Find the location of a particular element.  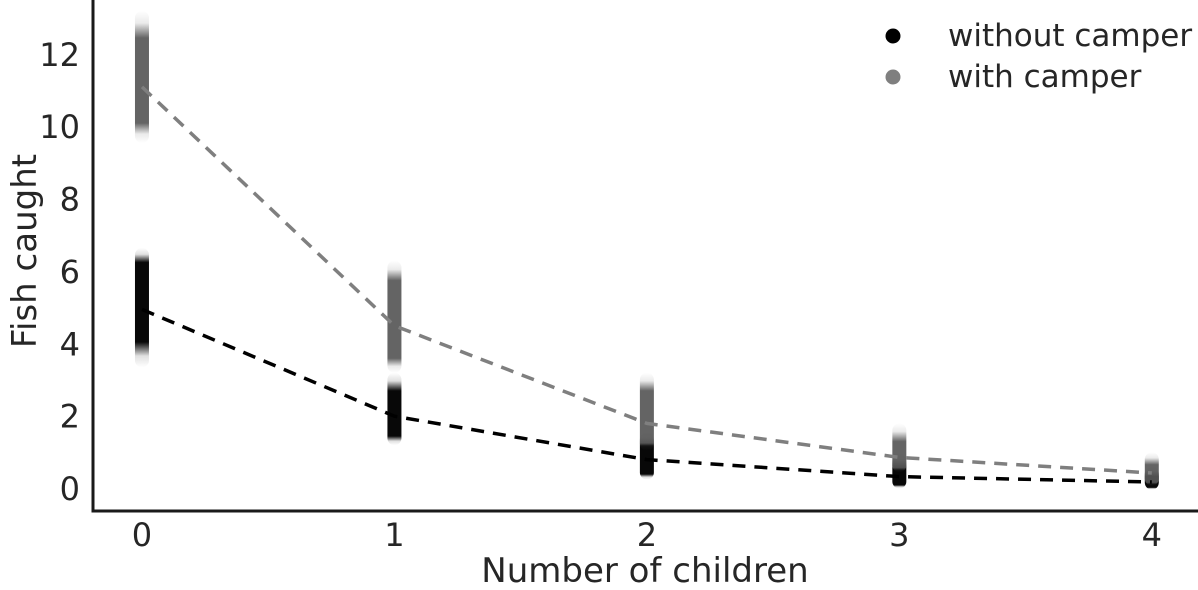

y-tick-label: 4 is located at coordinates (70, 344).